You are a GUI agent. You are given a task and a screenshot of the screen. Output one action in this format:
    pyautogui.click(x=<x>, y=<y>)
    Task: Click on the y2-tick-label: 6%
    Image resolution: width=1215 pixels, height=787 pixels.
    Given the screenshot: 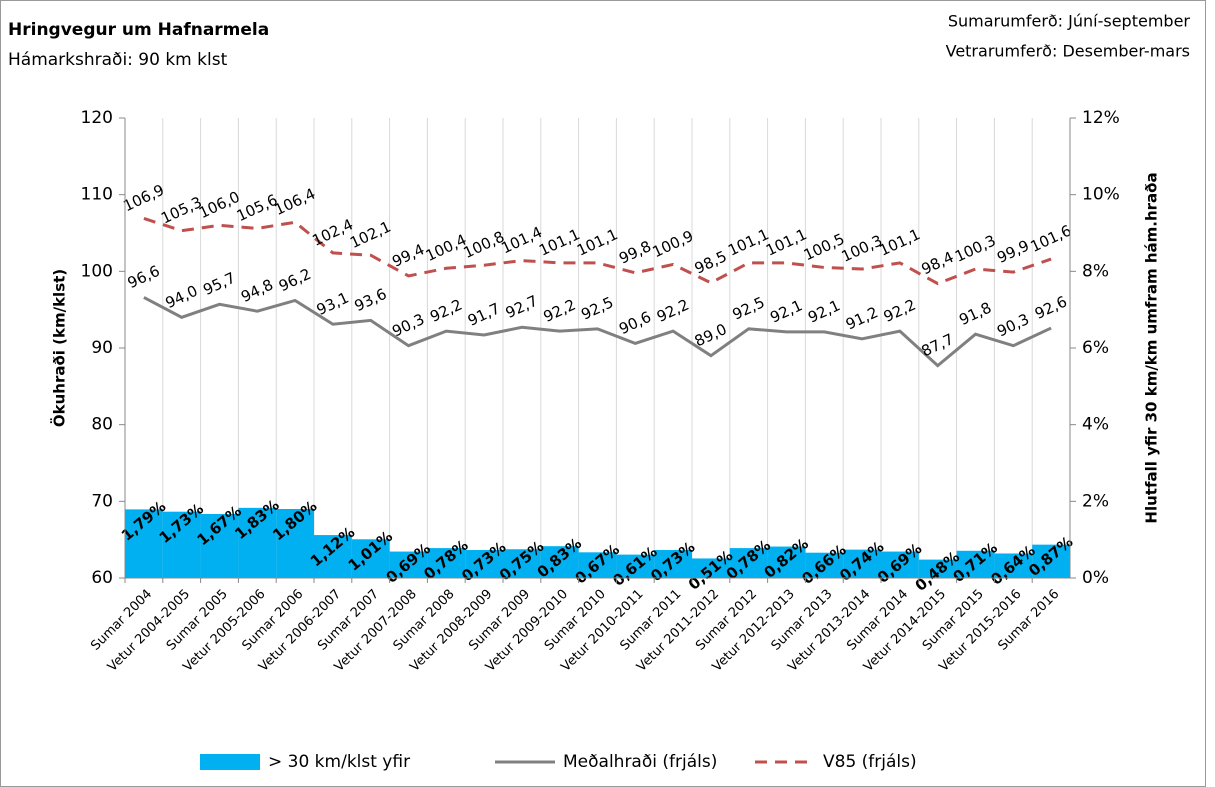 What is the action you would take?
    pyautogui.click(x=1095, y=348)
    